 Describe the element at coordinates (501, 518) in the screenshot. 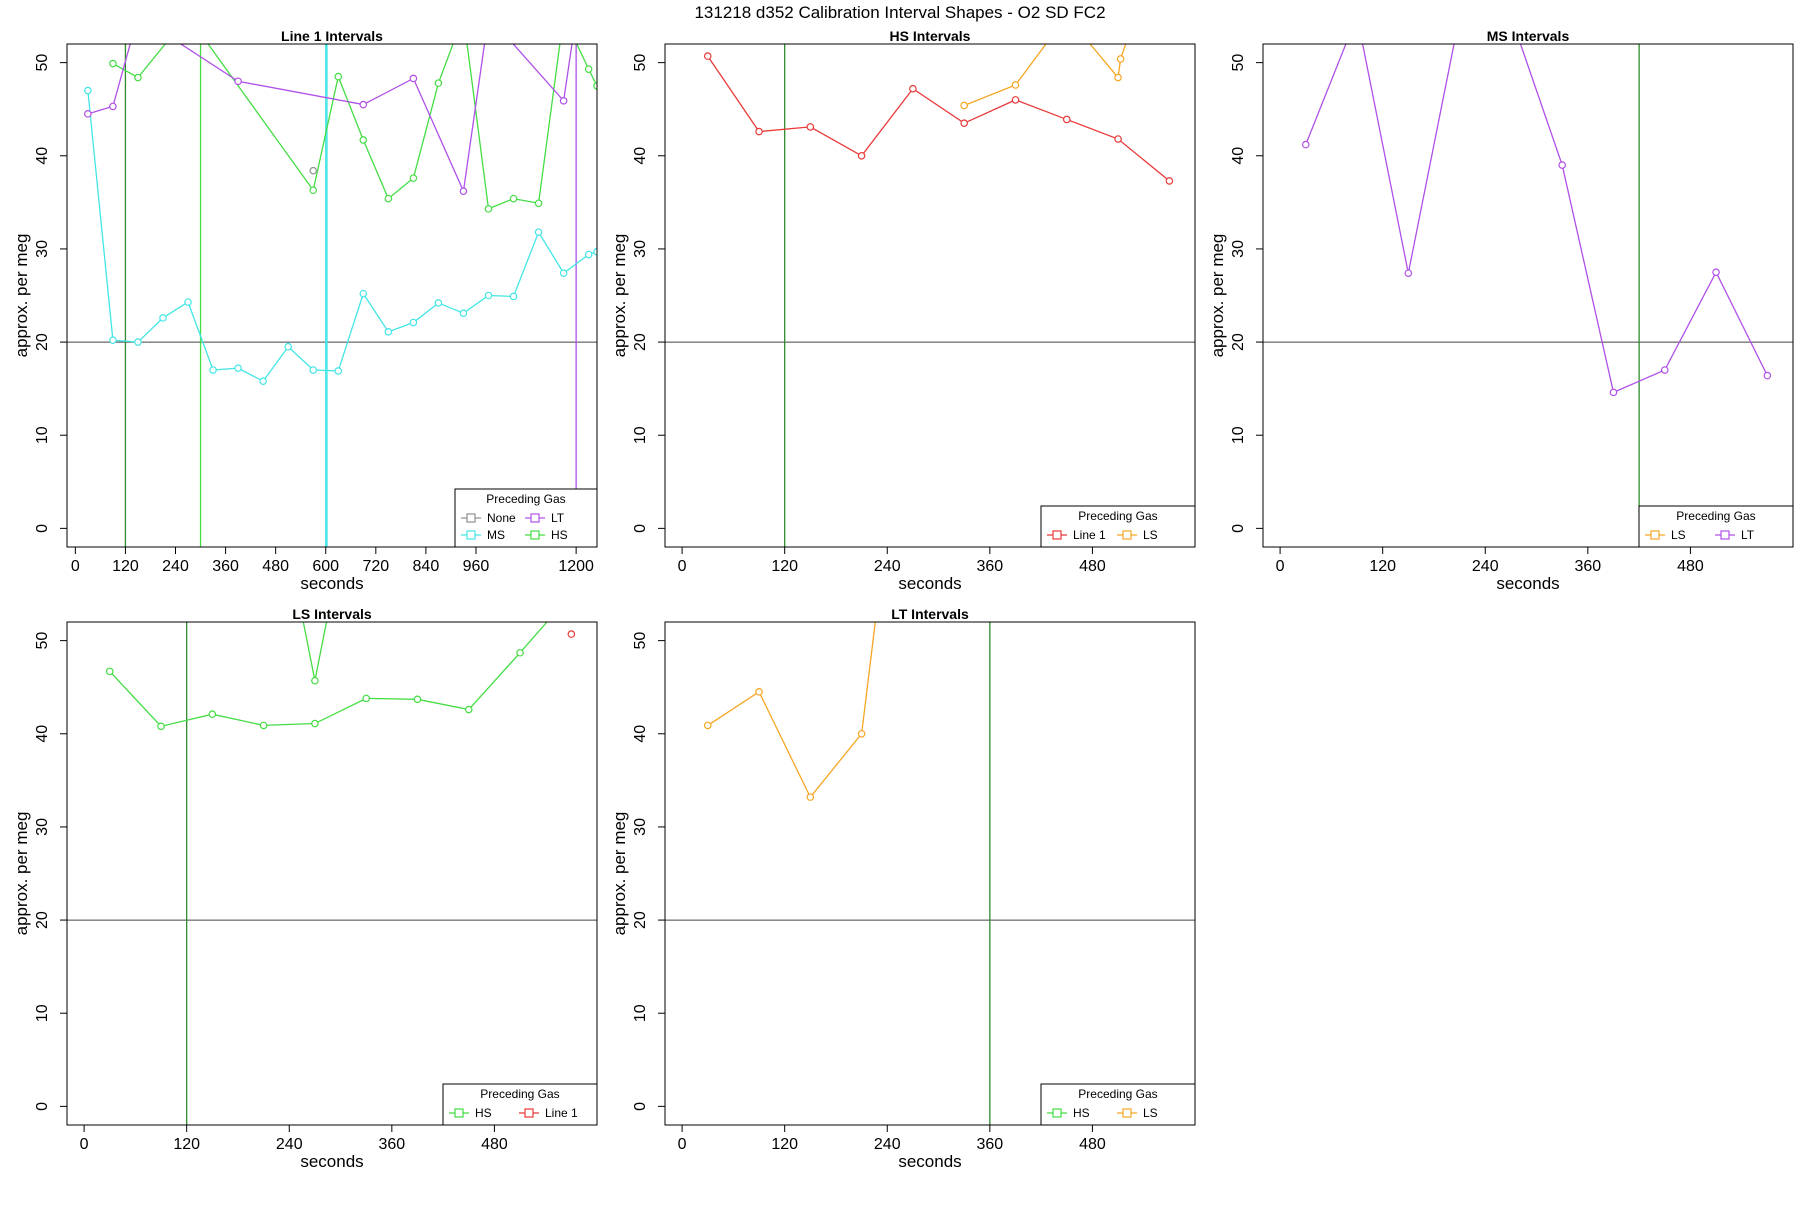

I see `legend-entry: None` at that location.